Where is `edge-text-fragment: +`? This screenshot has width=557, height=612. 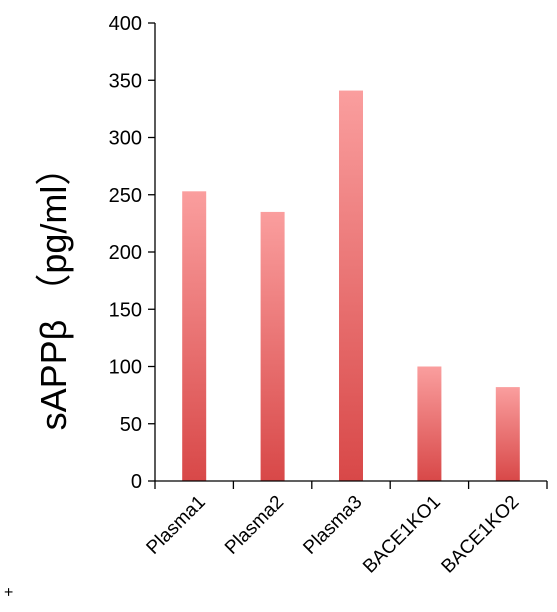
edge-text-fragment: + is located at coordinates (9, 591).